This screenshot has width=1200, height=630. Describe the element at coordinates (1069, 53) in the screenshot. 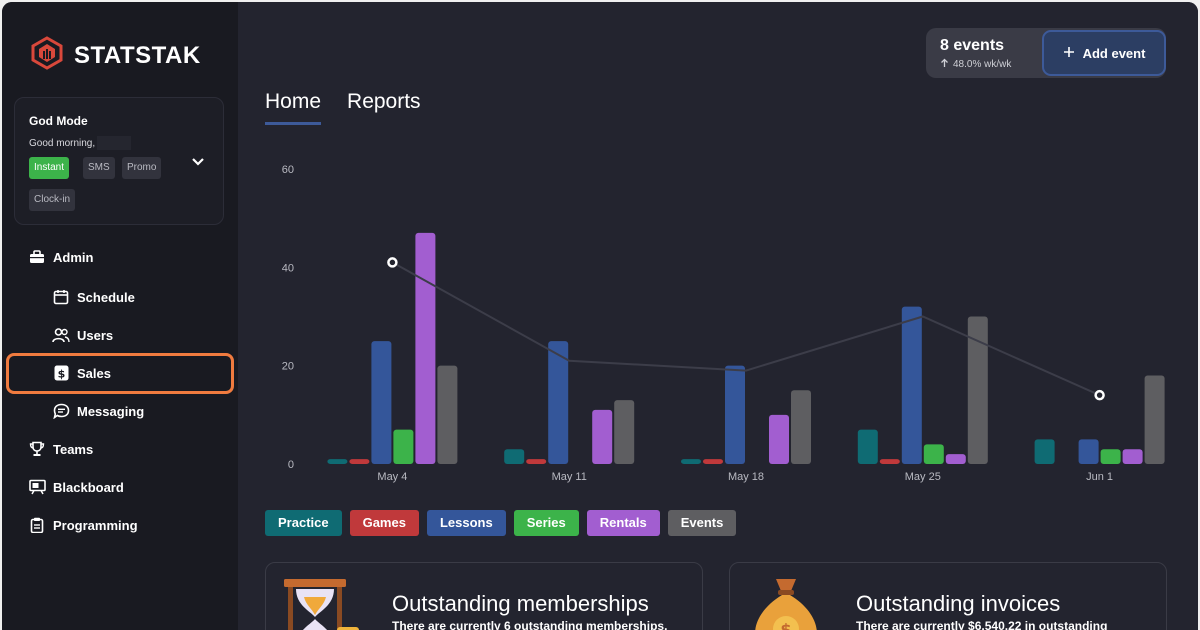

I see `plus-icon` at that location.